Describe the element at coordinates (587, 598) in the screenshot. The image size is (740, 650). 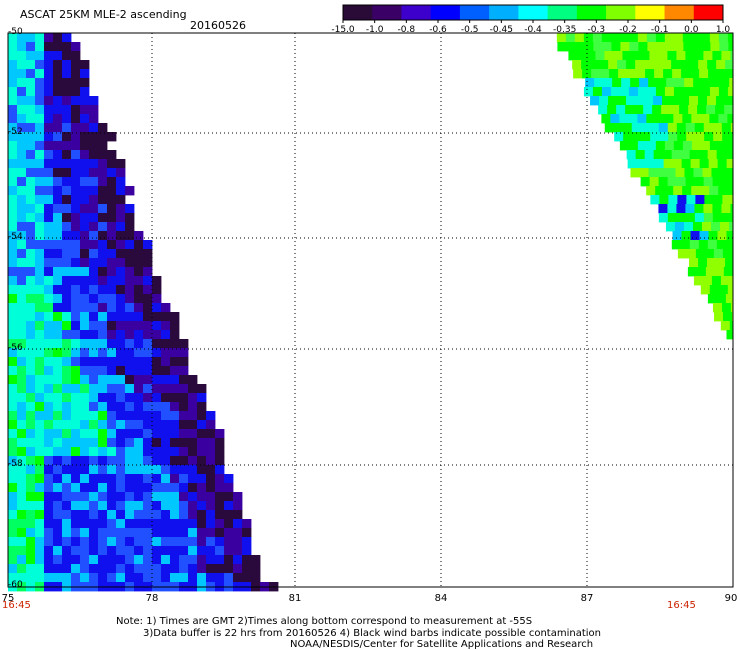
I see `lon-label-87: 87` at that location.